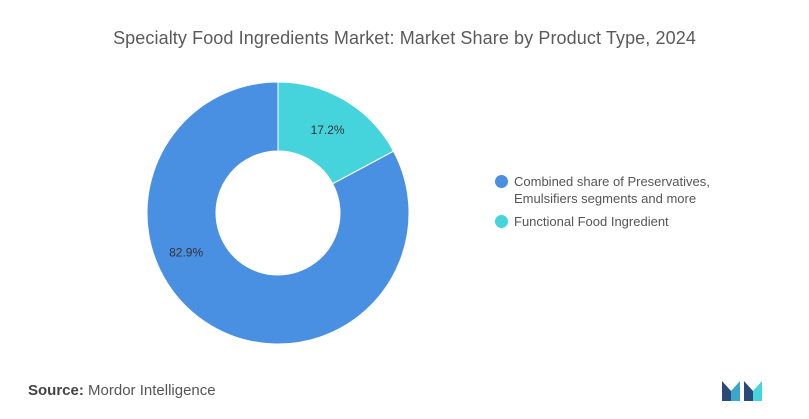 This screenshot has height=419, width=809. Describe the element at coordinates (605, 198) in the screenshot. I see `legend-label-line: Emulsifiers segments and more` at that location.